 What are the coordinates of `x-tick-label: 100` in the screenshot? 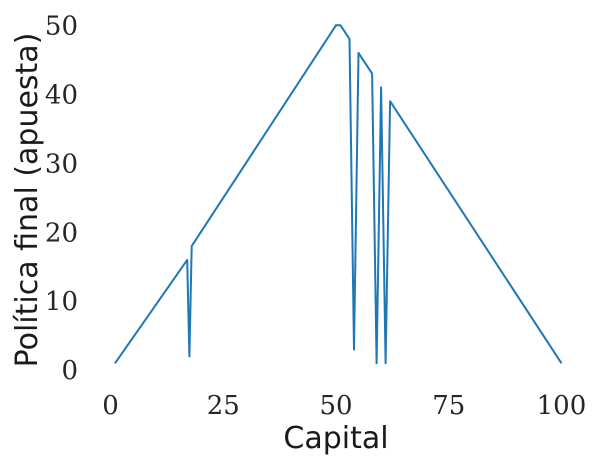 It's located at (562, 406).